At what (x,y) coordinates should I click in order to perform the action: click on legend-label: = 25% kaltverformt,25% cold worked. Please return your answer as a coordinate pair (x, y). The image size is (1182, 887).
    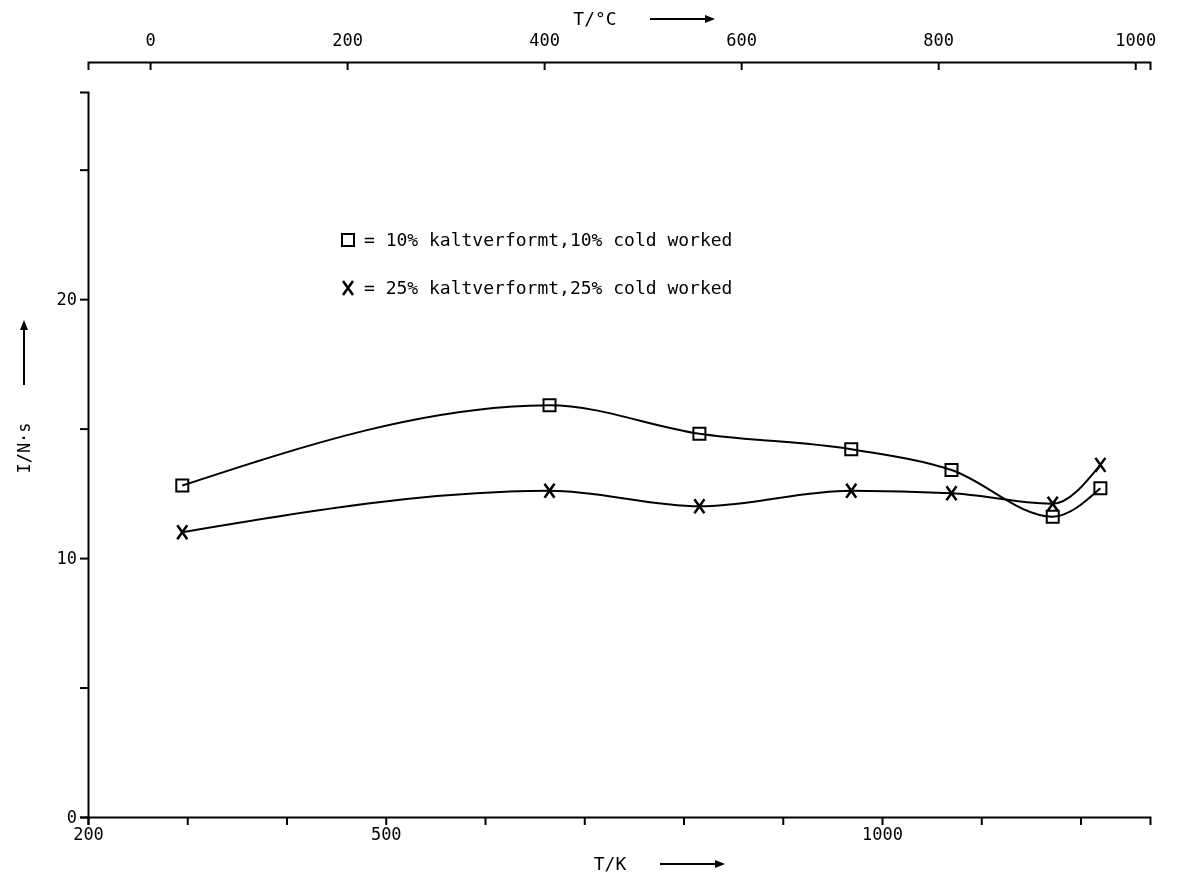
    Looking at the image, I should click on (548, 287).